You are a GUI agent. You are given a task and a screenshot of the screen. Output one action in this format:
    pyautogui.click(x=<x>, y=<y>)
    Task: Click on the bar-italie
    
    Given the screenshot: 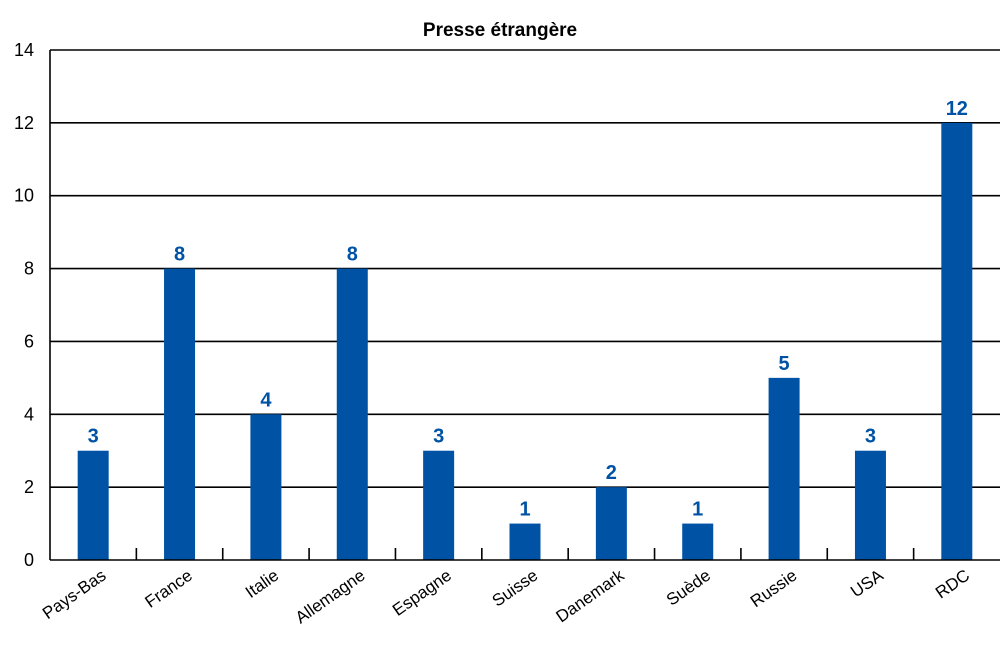 What is the action you would take?
    pyautogui.click(x=266, y=487)
    